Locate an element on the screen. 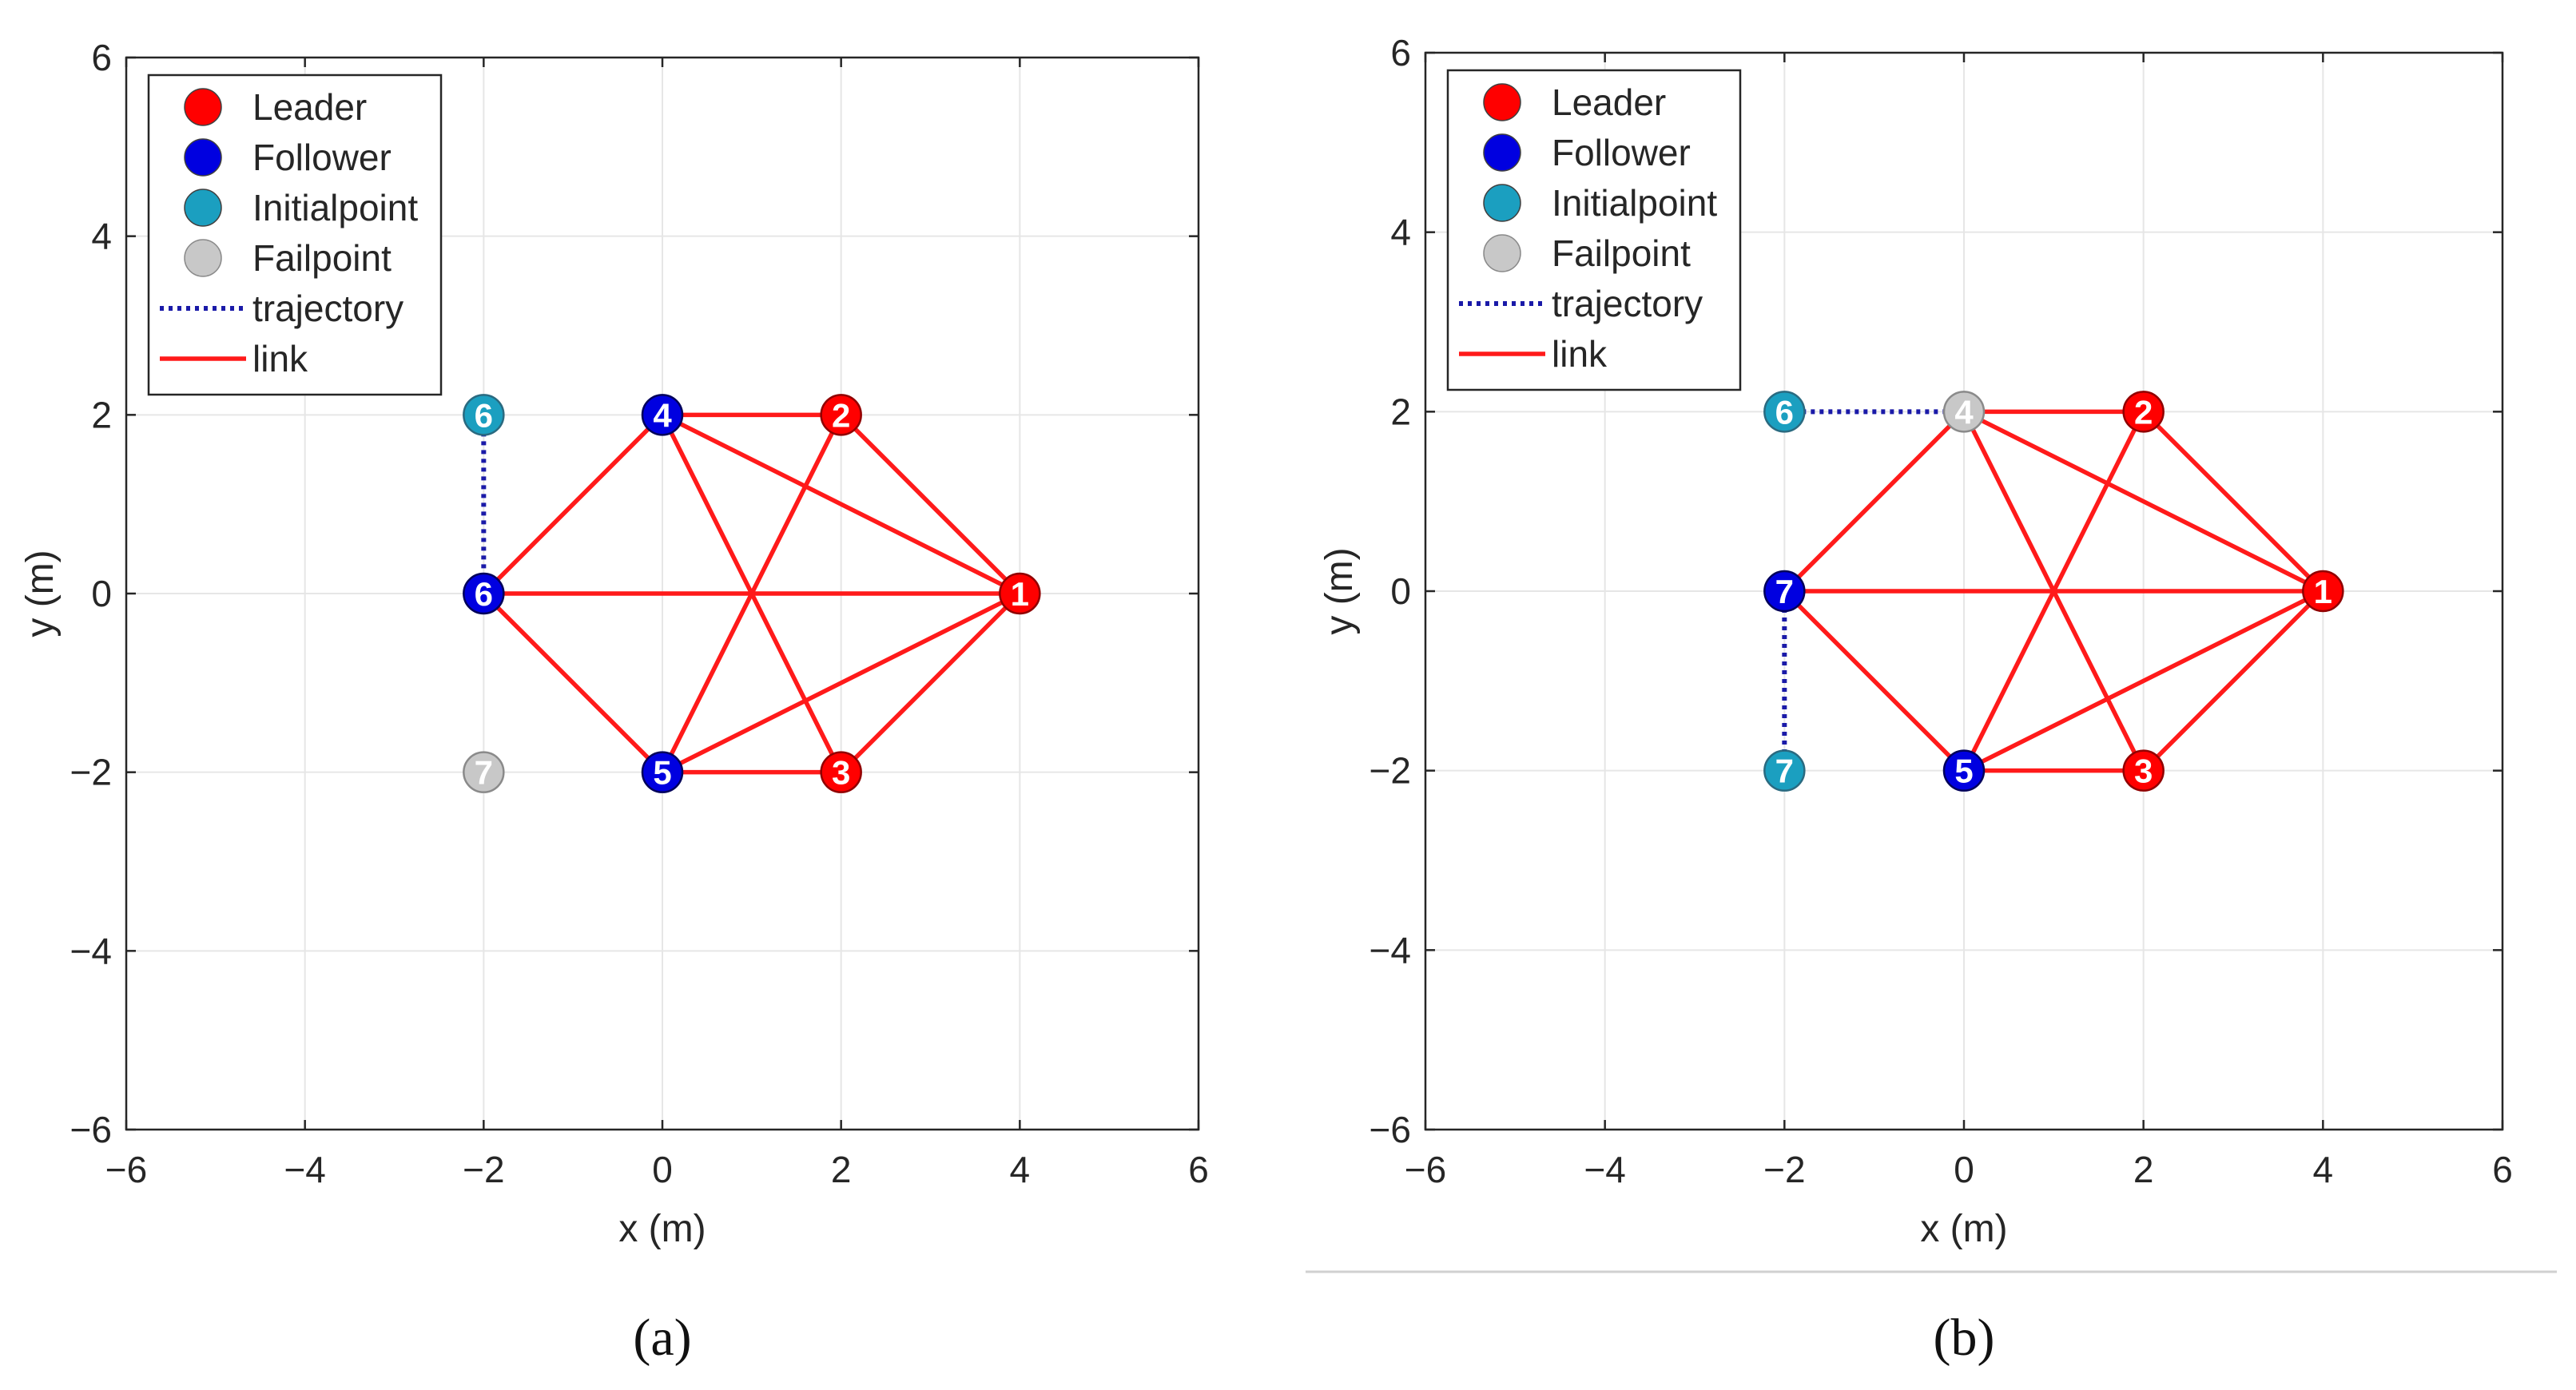 The width and height of the screenshot is (2576, 1390). panel-caption: (b) is located at coordinates (1964, 1338).